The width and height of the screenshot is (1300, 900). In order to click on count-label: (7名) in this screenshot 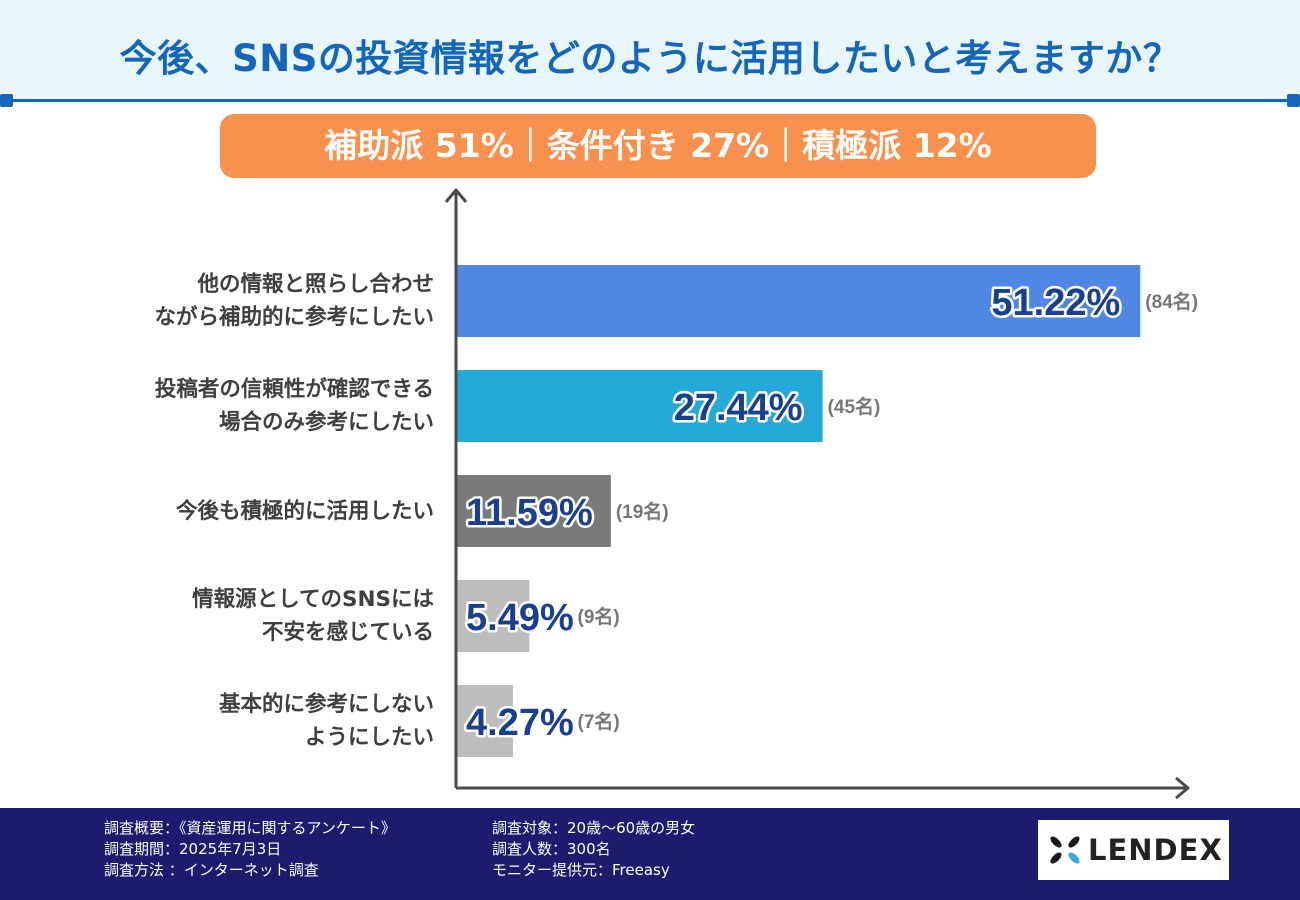, I will do `click(599, 721)`.